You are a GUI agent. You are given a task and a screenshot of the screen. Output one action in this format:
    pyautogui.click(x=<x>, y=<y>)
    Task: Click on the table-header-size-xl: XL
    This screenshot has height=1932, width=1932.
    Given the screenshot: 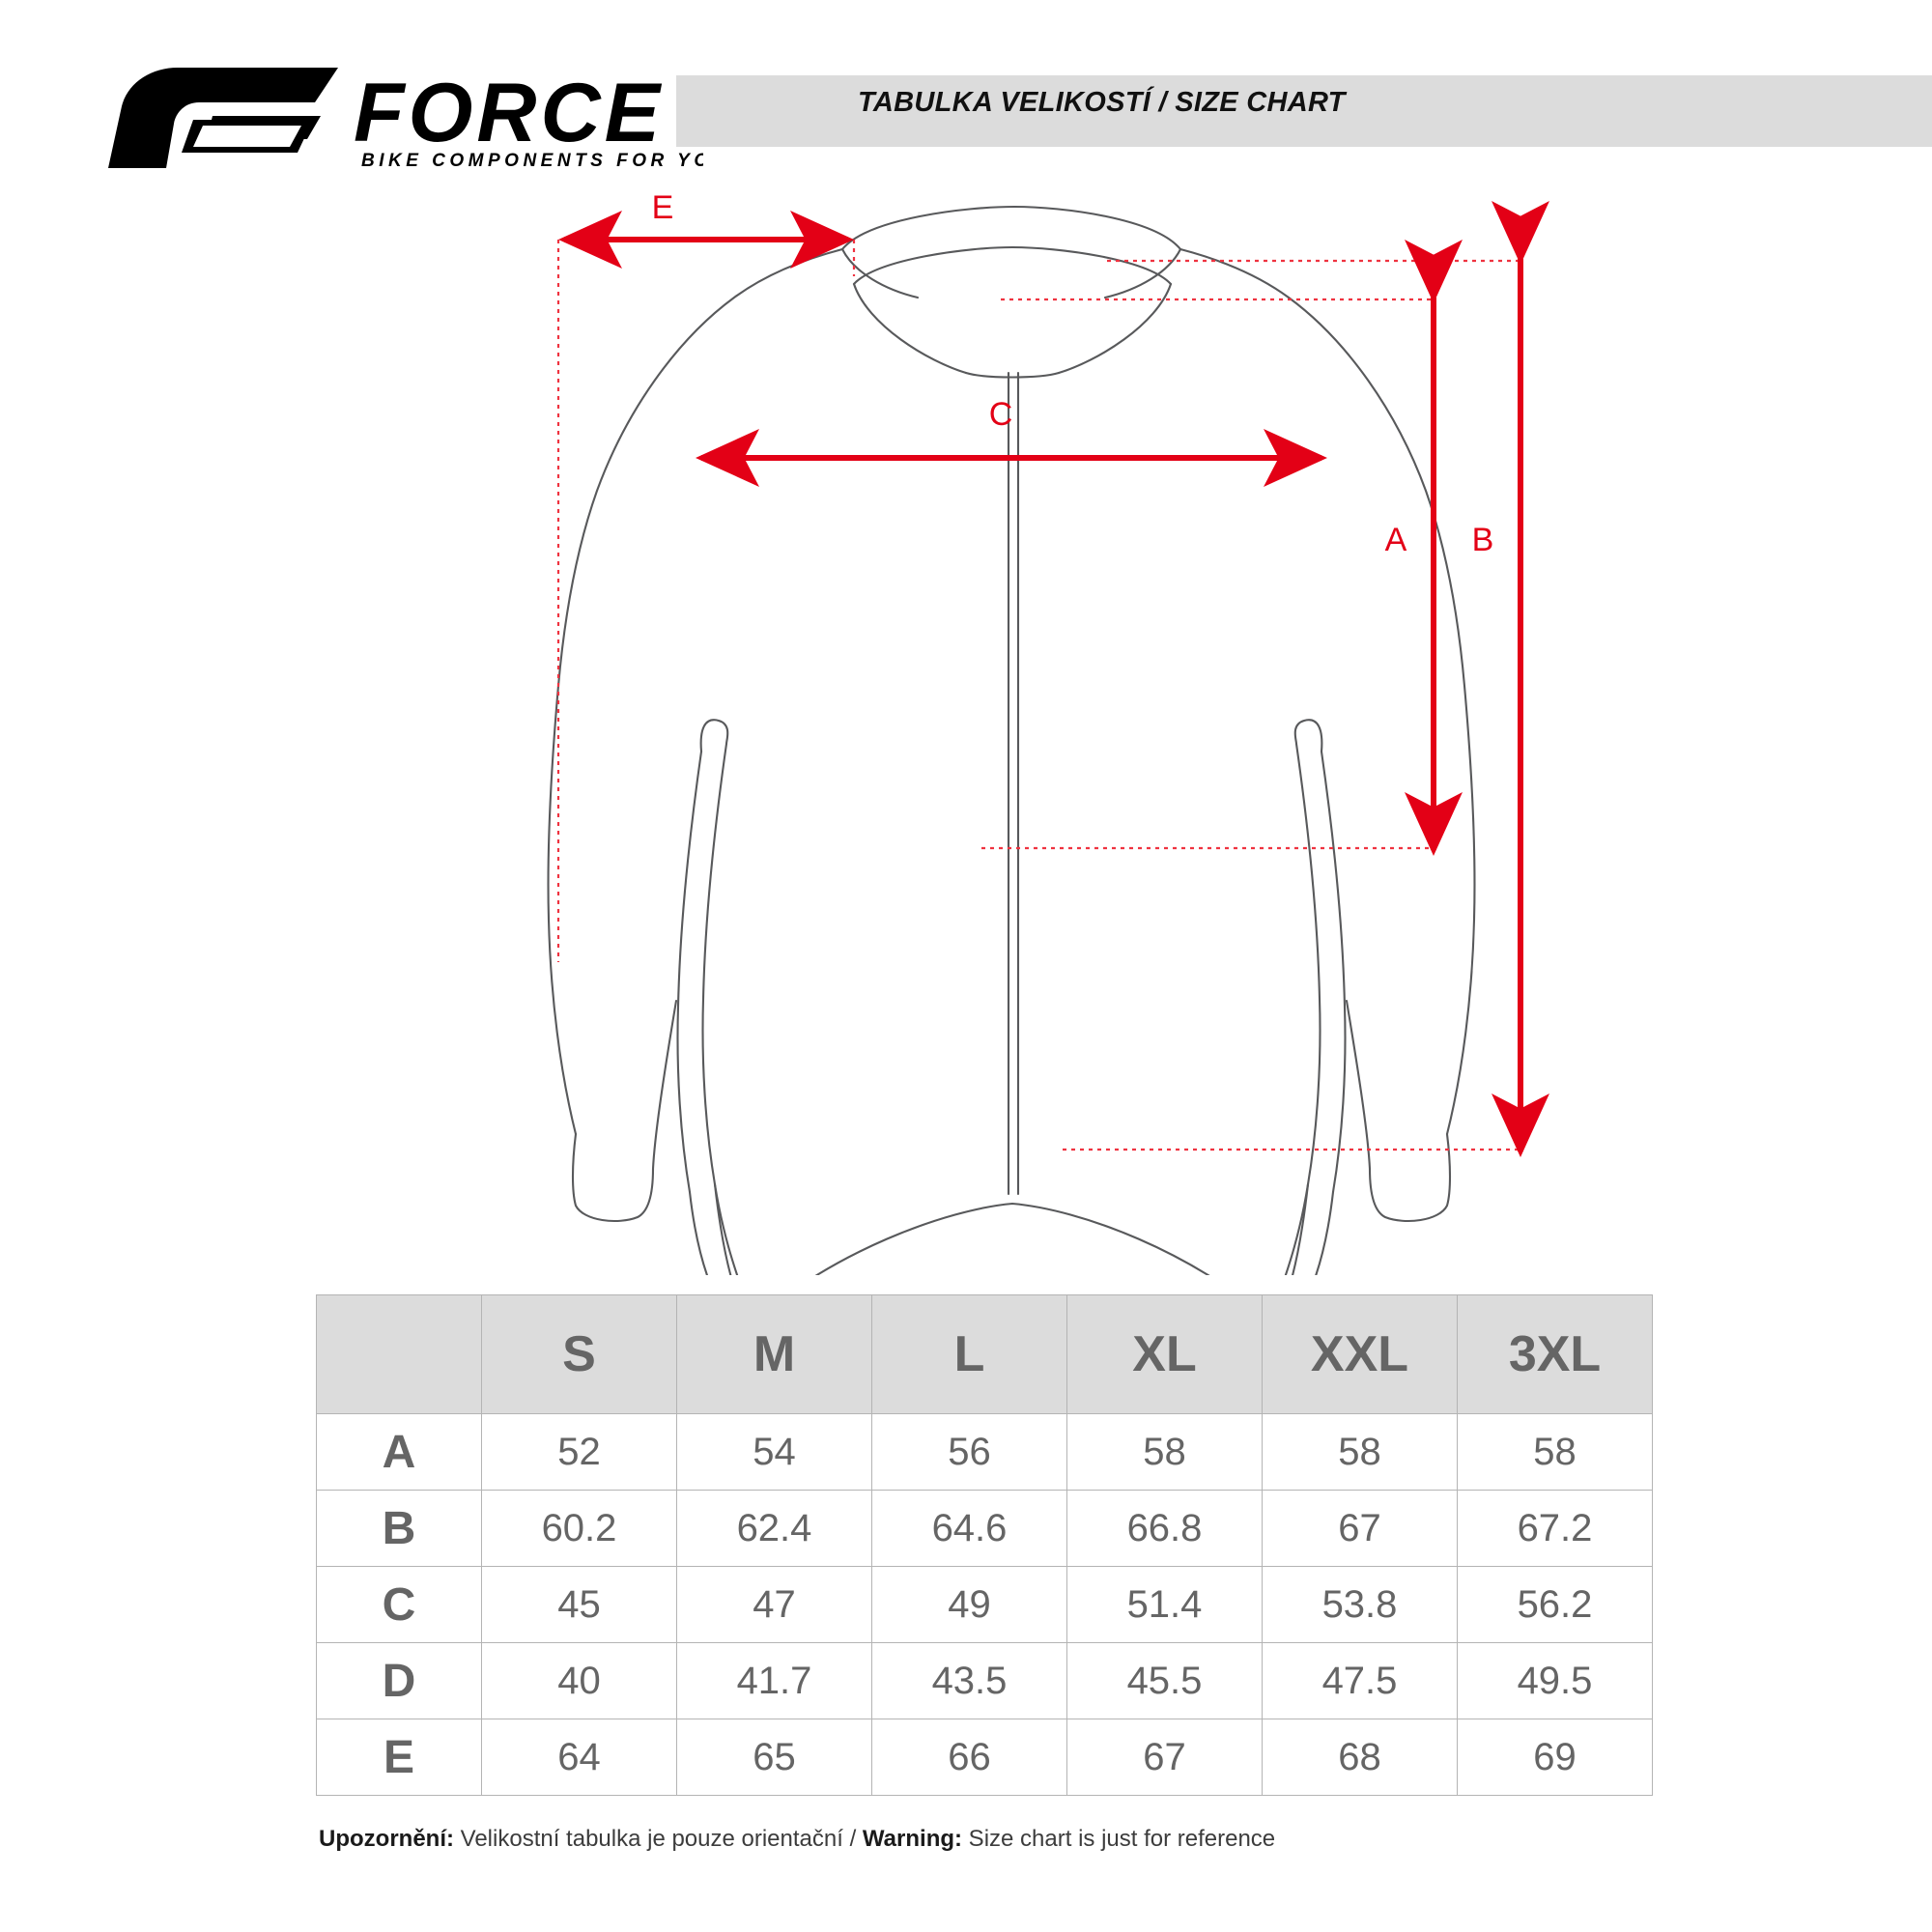 What is the action you would take?
    pyautogui.click(x=1164, y=1354)
    